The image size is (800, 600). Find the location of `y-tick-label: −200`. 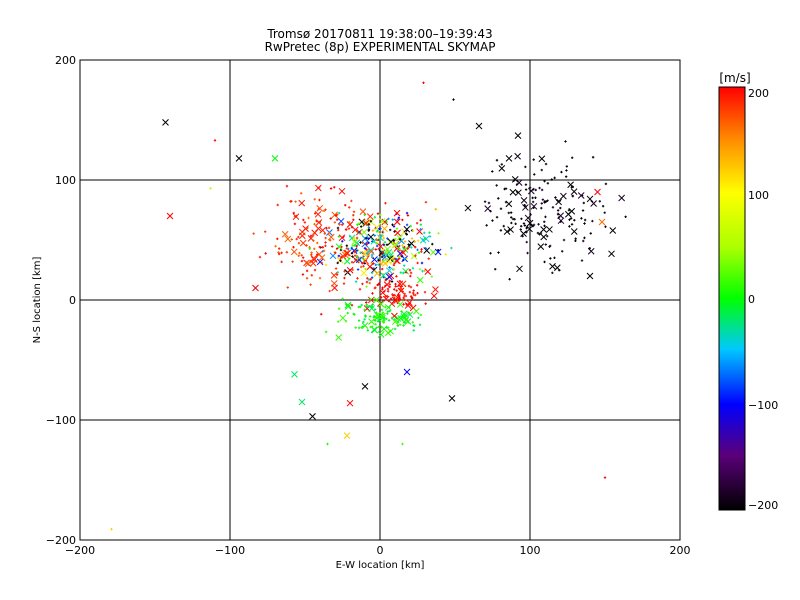

y-tick-label: −200 is located at coordinates (61, 540).